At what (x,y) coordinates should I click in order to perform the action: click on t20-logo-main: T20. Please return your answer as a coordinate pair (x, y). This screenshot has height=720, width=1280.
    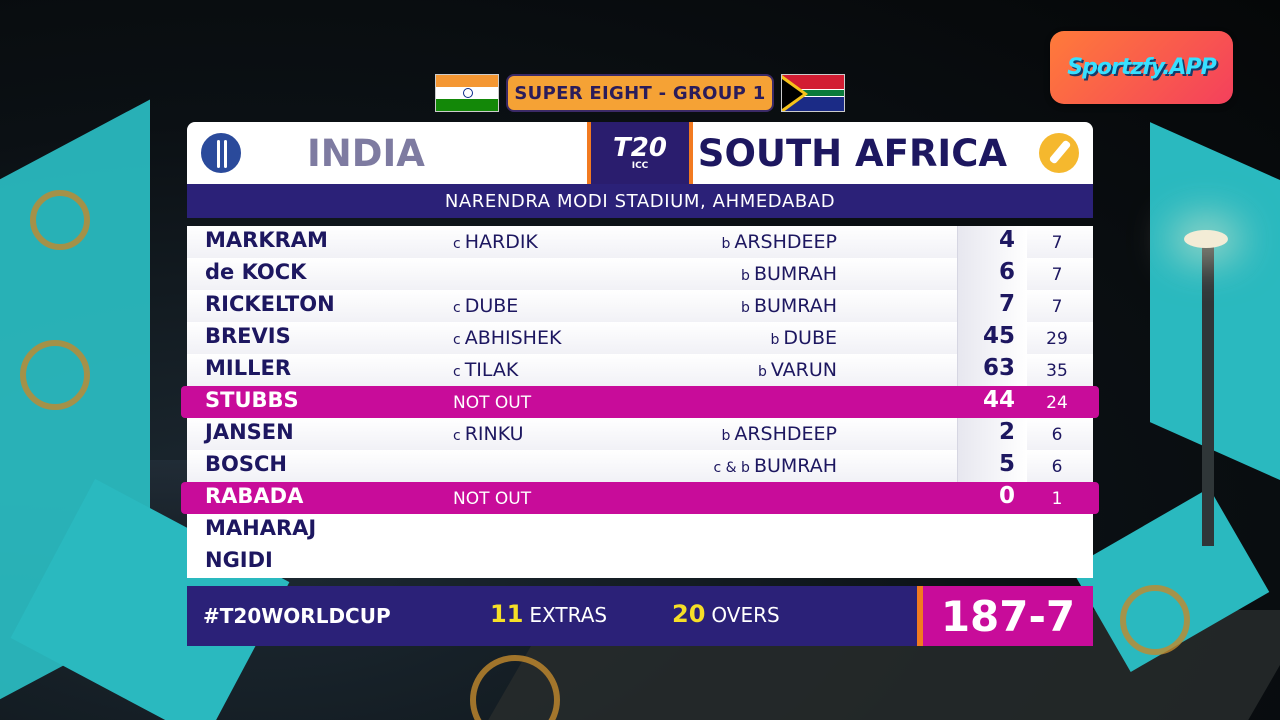
    Looking at the image, I should click on (640, 148).